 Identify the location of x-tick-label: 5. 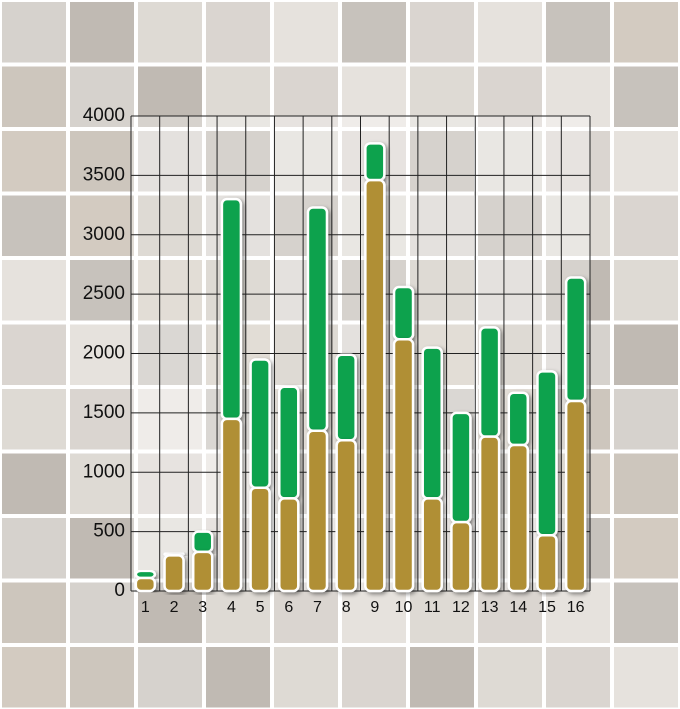
(260, 607).